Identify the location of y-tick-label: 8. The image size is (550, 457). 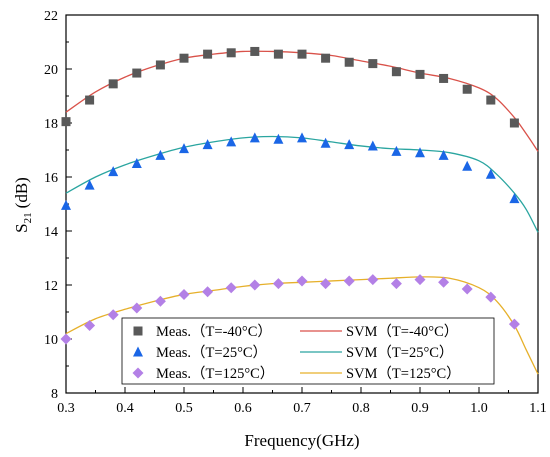
(54, 394).